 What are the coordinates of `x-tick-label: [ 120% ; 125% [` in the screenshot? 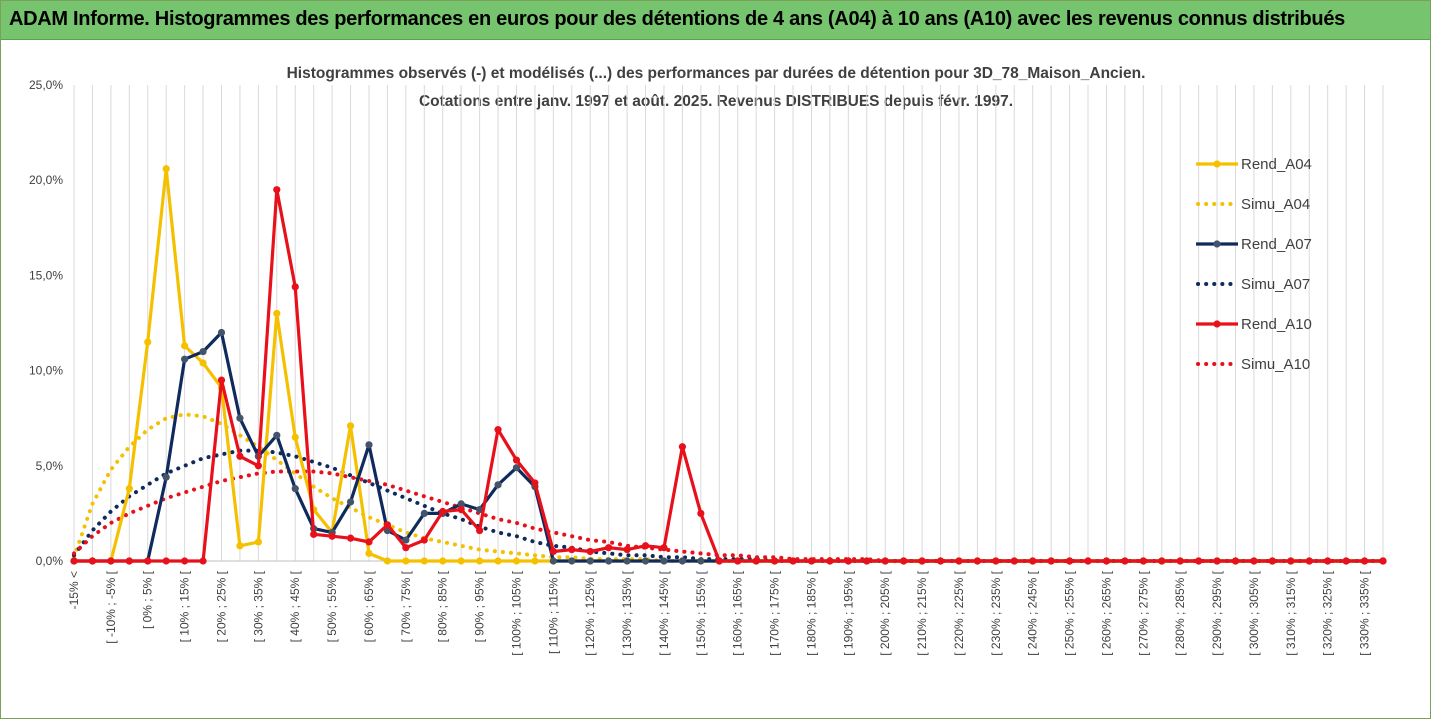 It's located at (590, 612).